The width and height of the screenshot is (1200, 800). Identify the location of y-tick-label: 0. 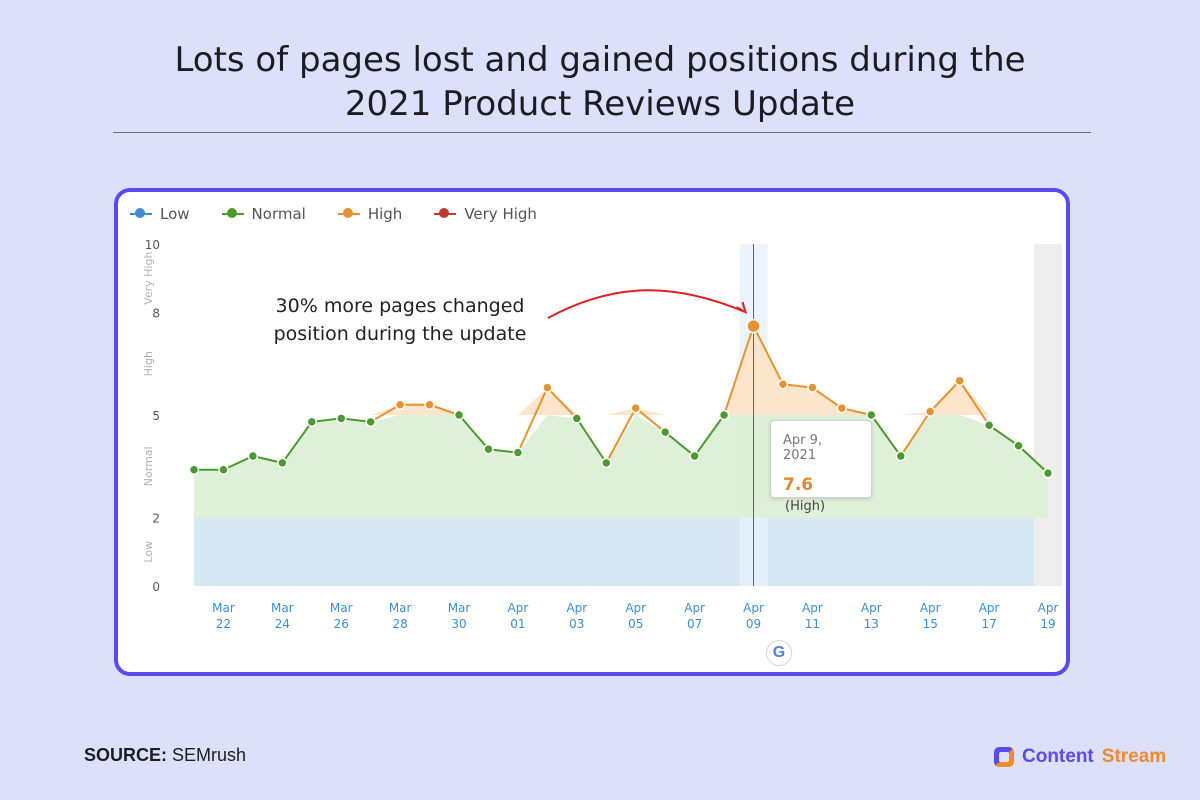
(156, 587).